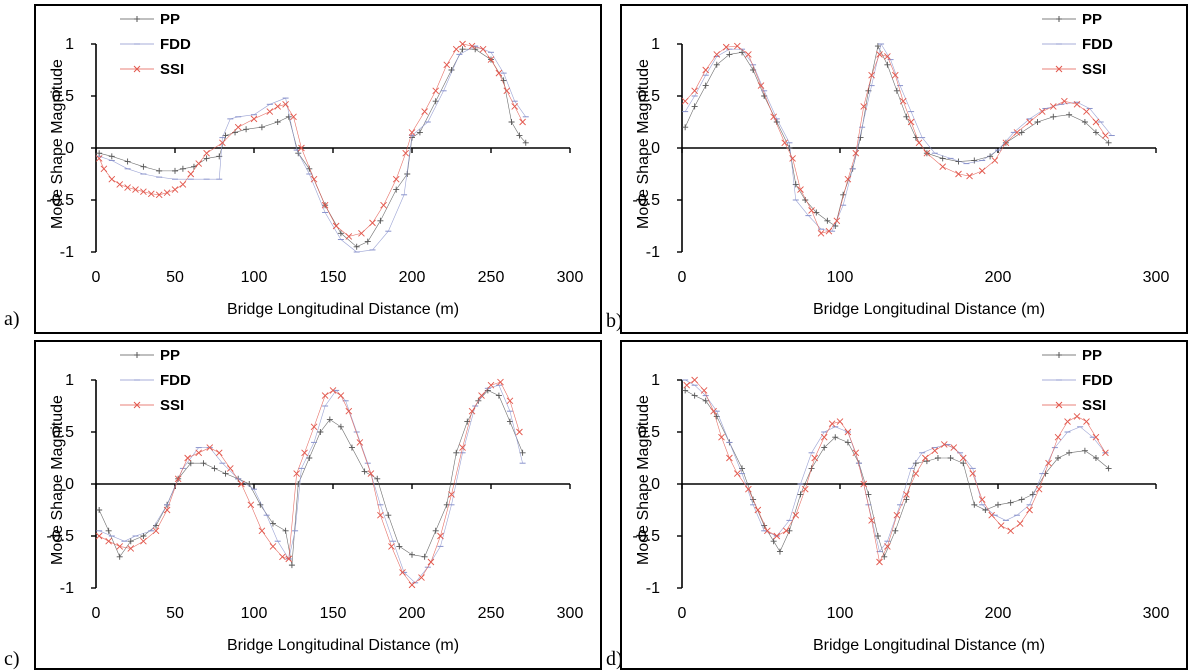  Describe the element at coordinates (682, 613) in the screenshot. I see `x-tick-label: 0` at that location.